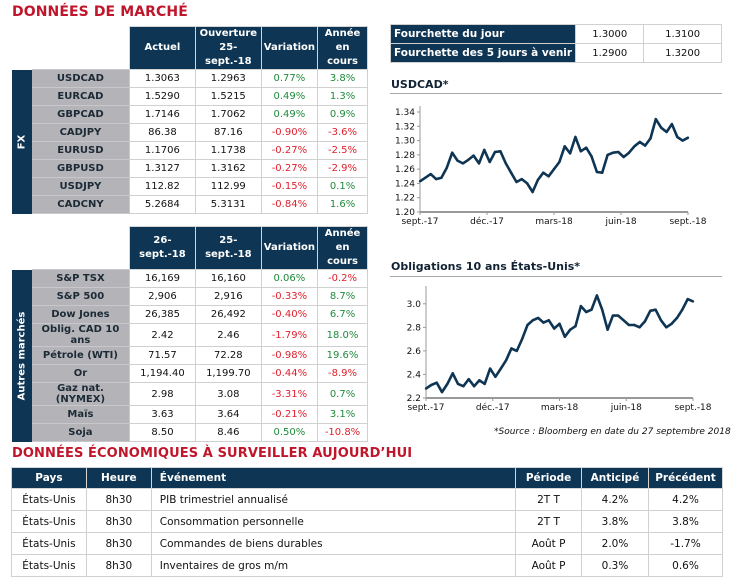  Describe the element at coordinates (162, 355) in the screenshot. I see `current-value: 71.57` at that location.